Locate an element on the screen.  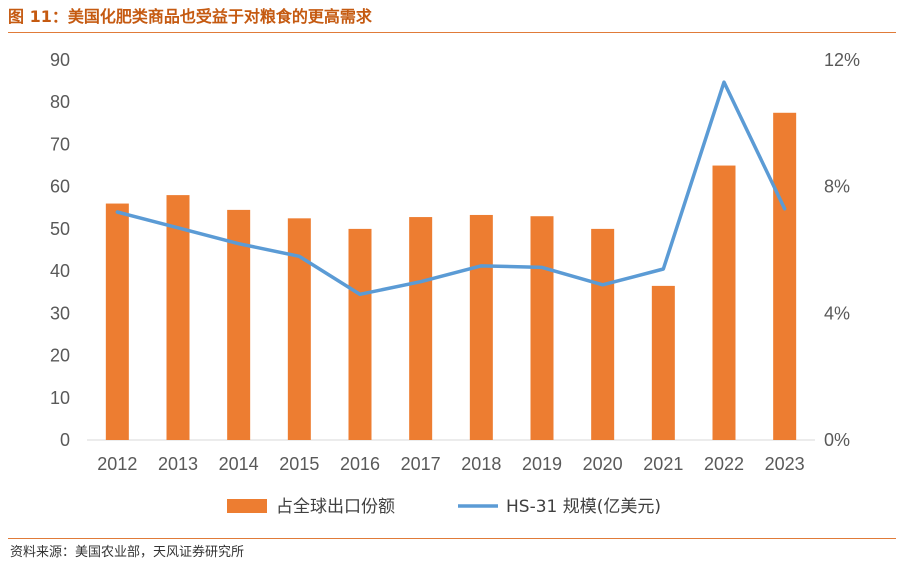
left-tick-label: 60 is located at coordinates (60, 187).